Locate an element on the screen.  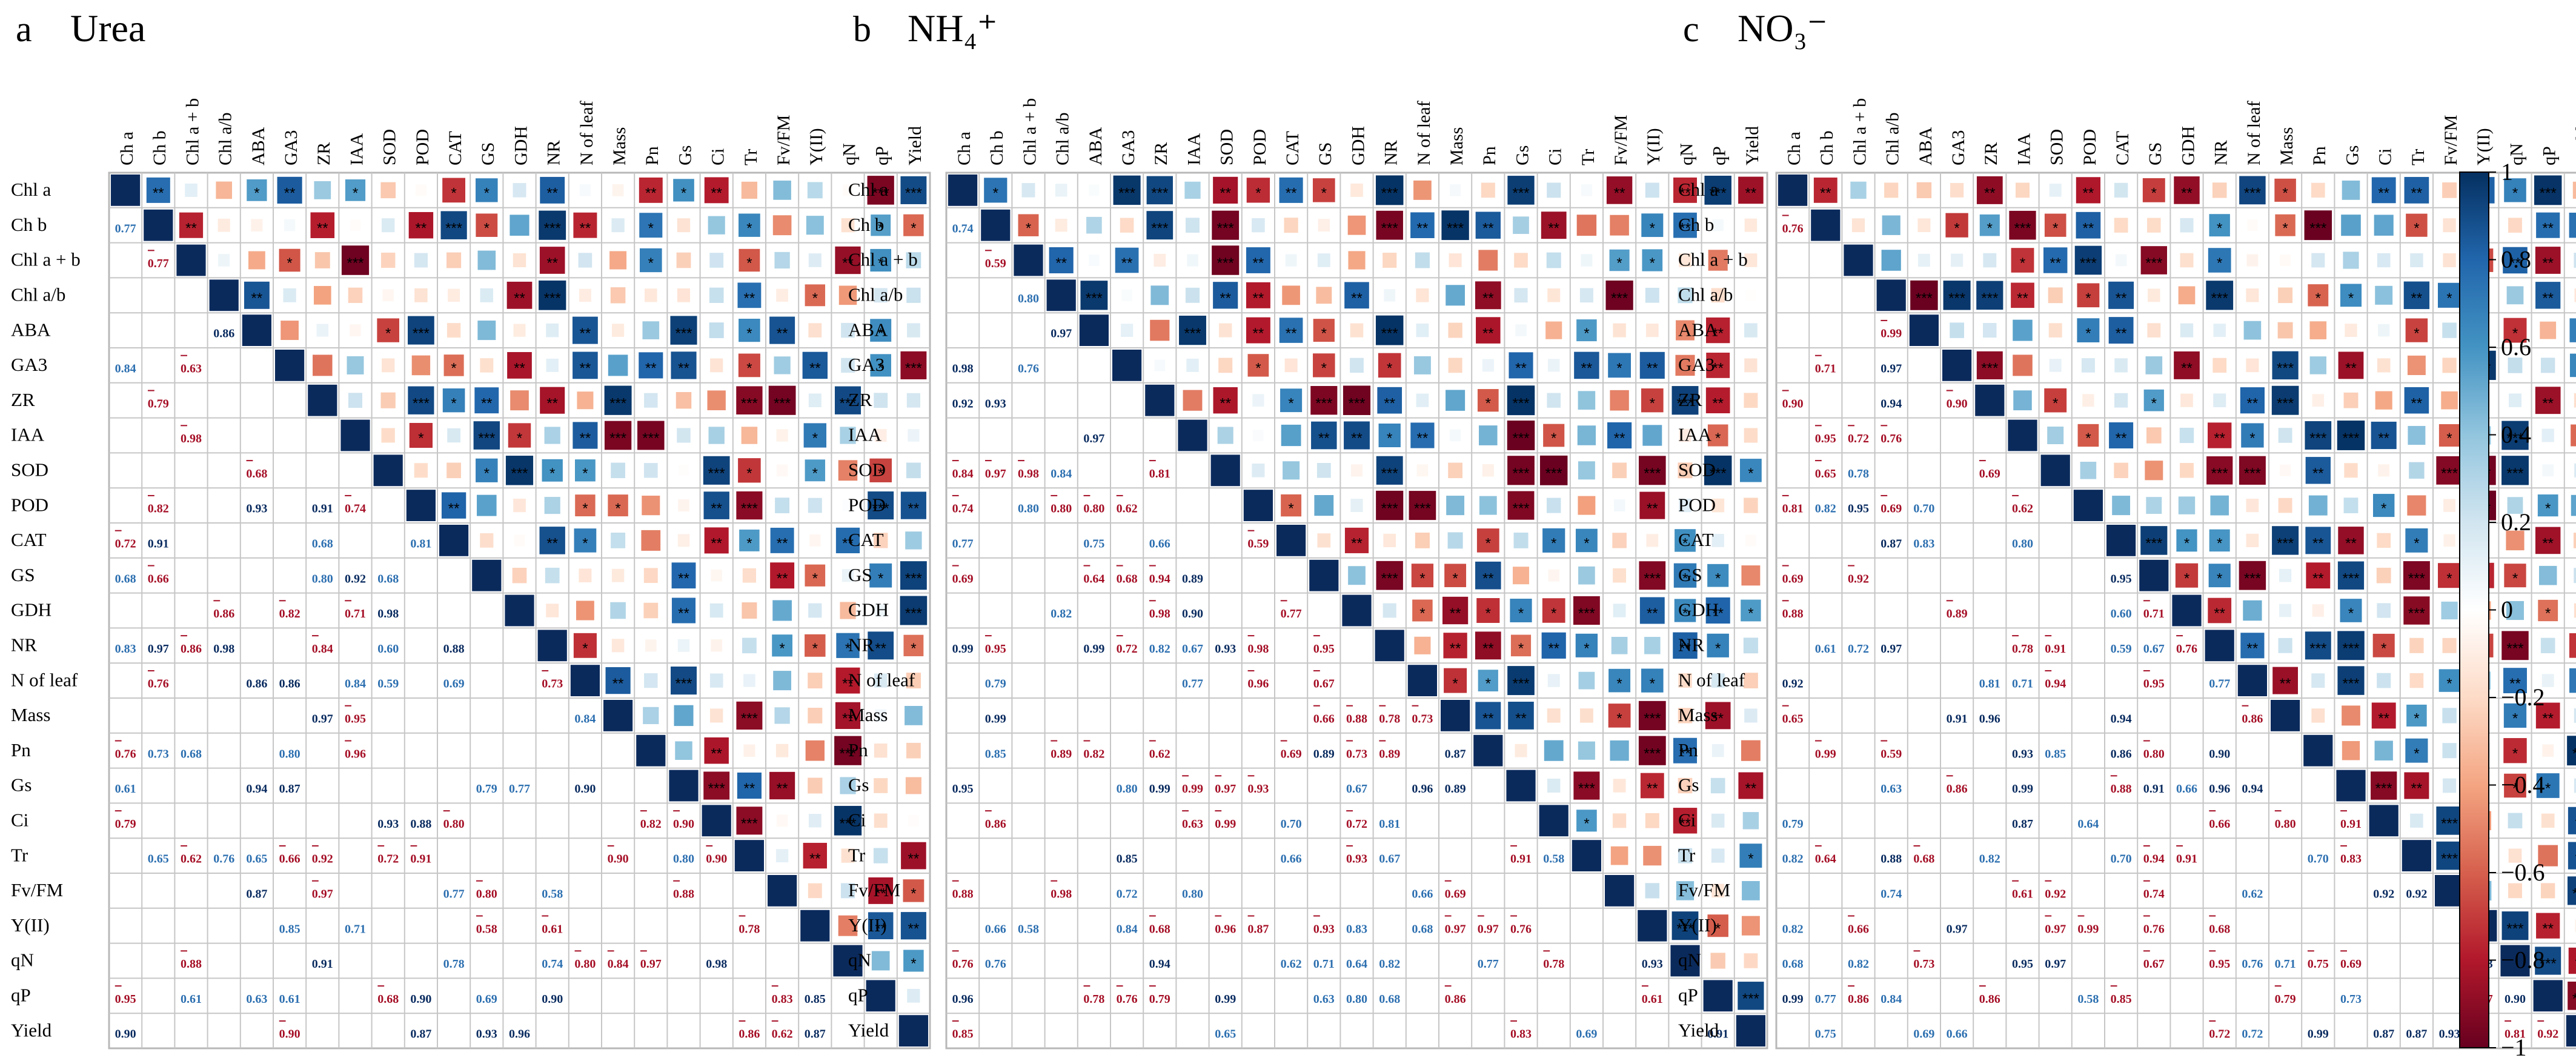
correlation-value: 0.81 is located at coordinates (1159, 474).